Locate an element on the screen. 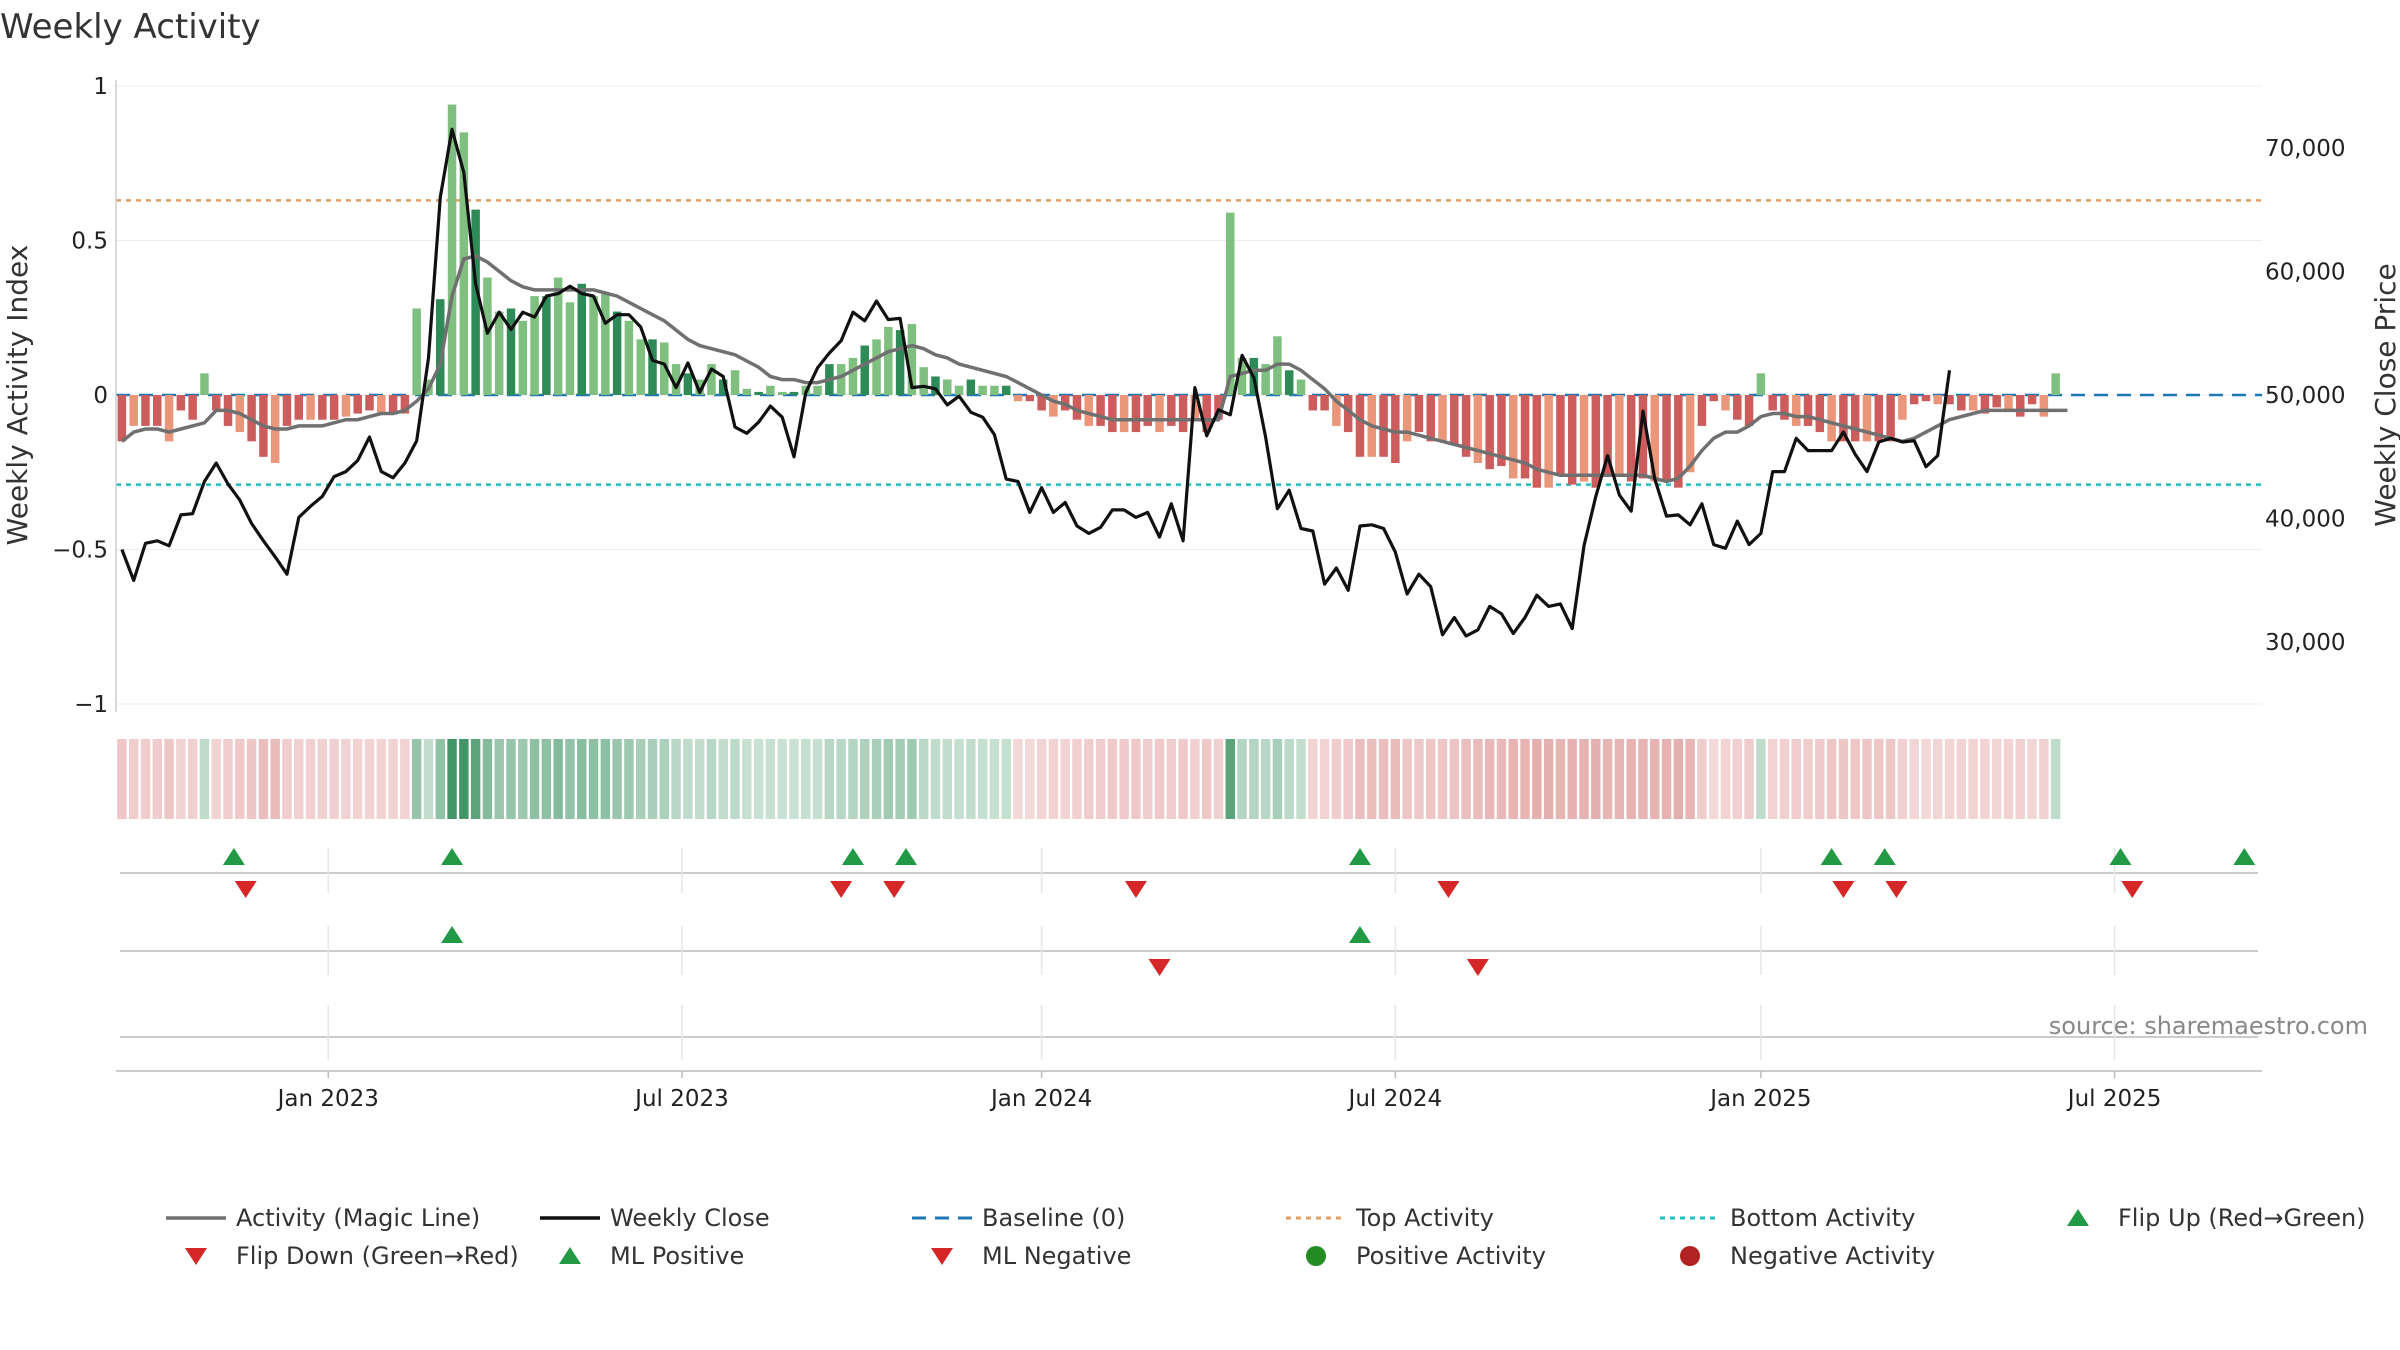 The height and width of the screenshot is (1350, 2400). legend-label: Baseline (0) is located at coordinates (1053, 1218).